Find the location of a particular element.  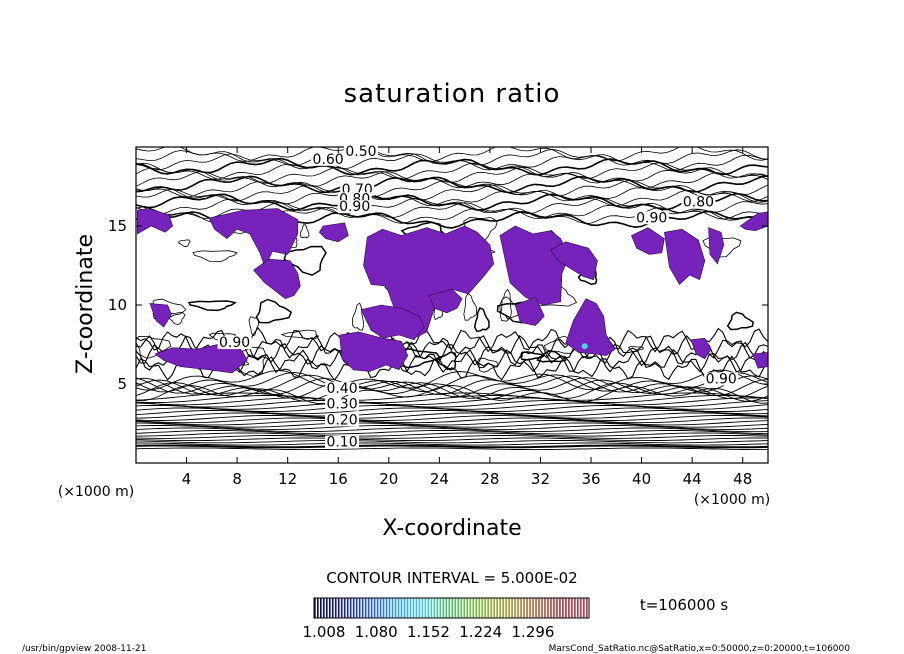

colorbar-tick-labels: 1.008 1.080 1.152 1.224 1.296 is located at coordinates (429, 632).